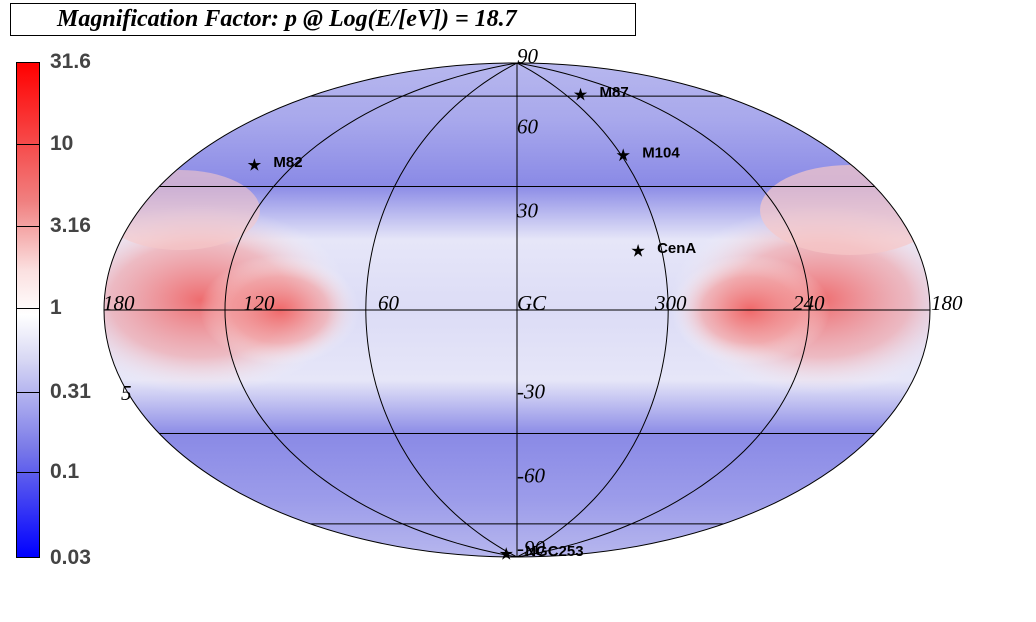 The width and height of the screenshot is (1036, 622). What do you see at coordinates (389, 303) in the screenshot?
I see `longitude-label: 60` at bounding box center [389, 303].